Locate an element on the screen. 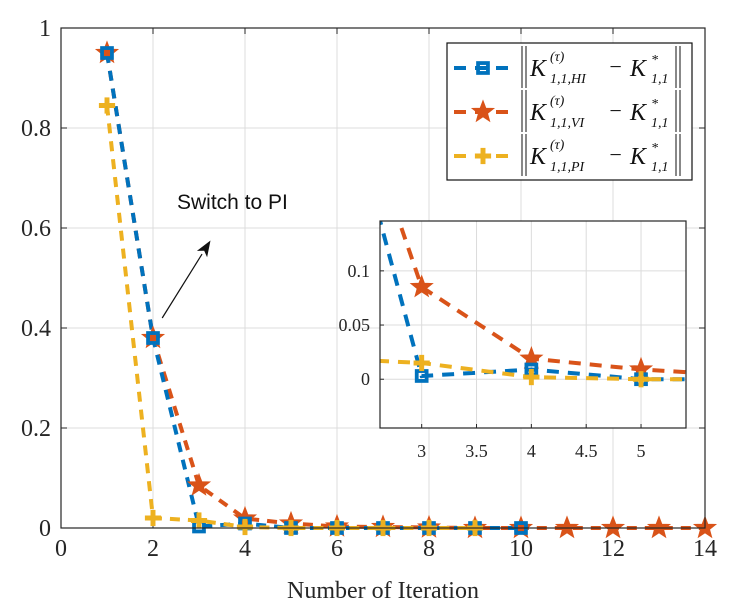  x-axis-label: Number of Iteration is located at coordinates (383, 591).